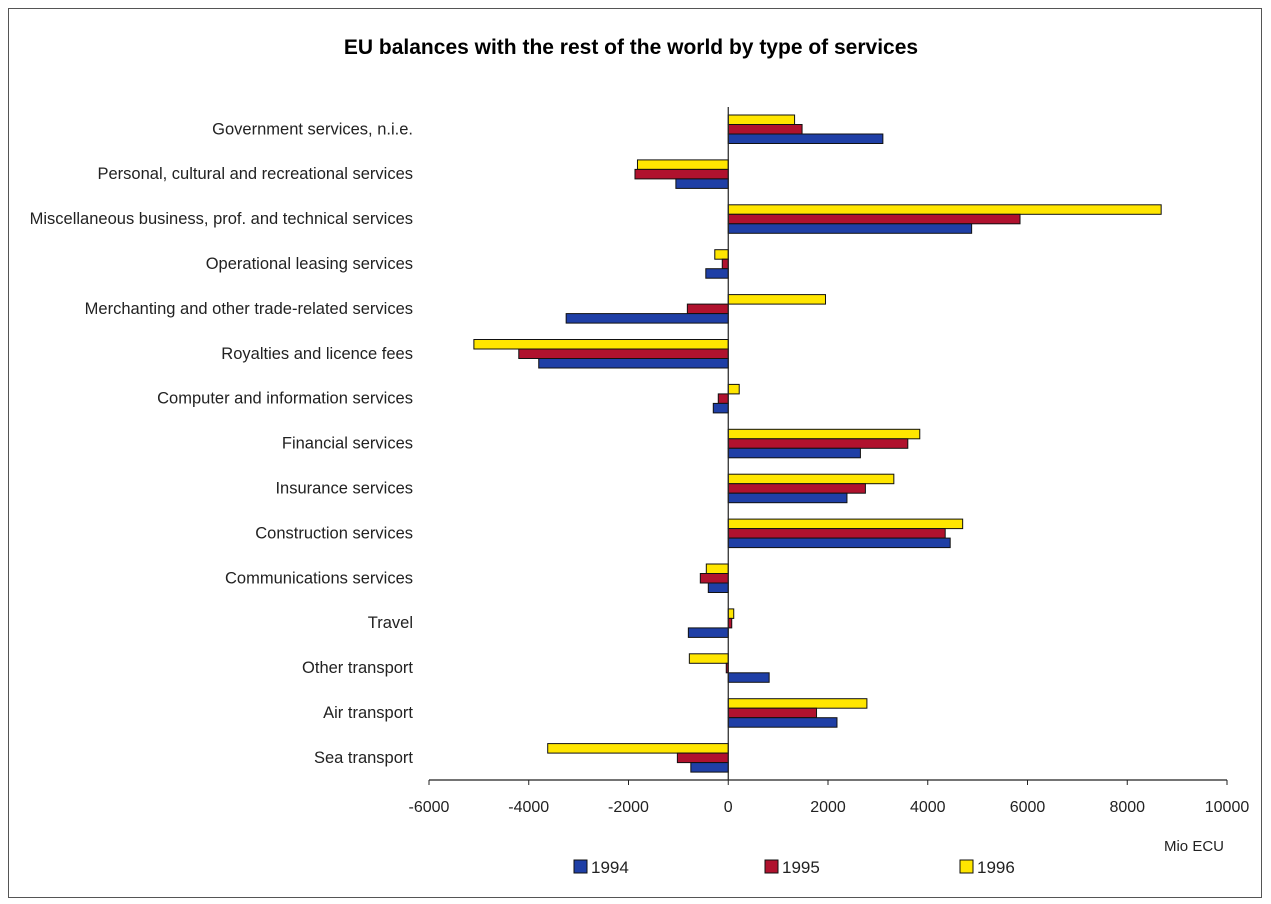  What do you see at coordinates (344, 488) in the screenshot?
I see `category-label: Insurance services` at bounding box center [344, 488].